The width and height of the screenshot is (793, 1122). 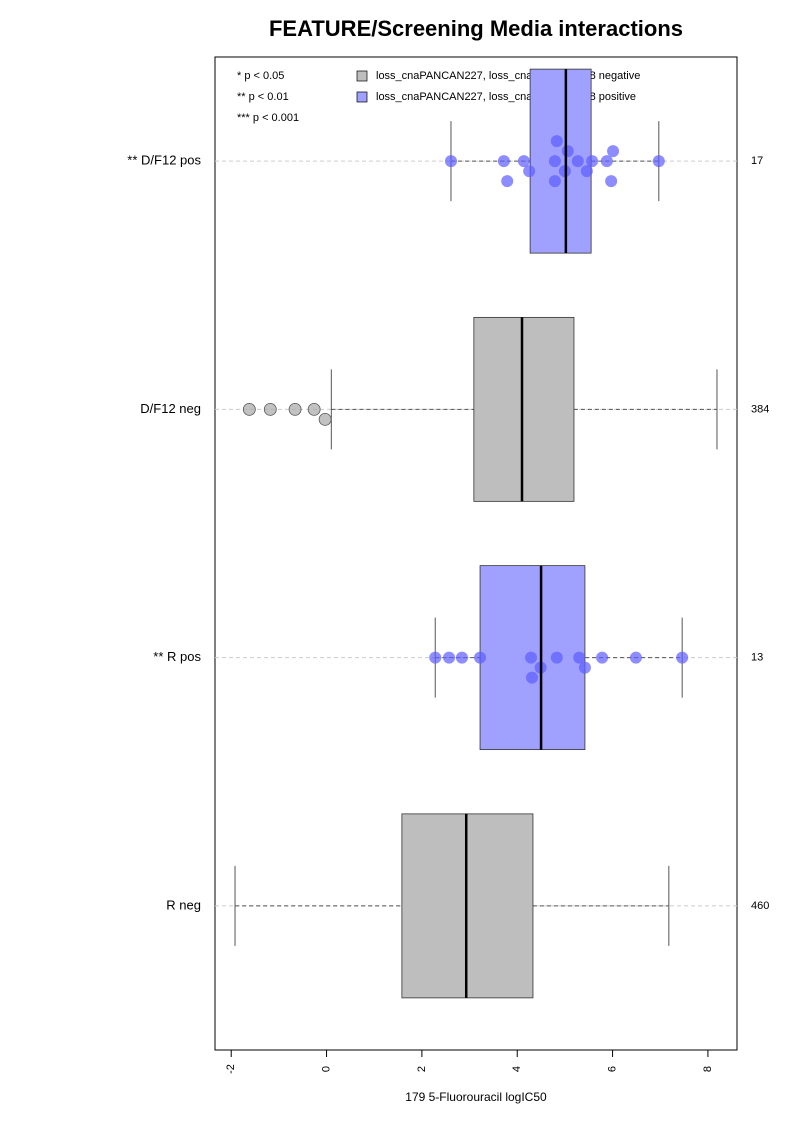 I want to click on category-label: ** R pos, so click(x=177, y=656).